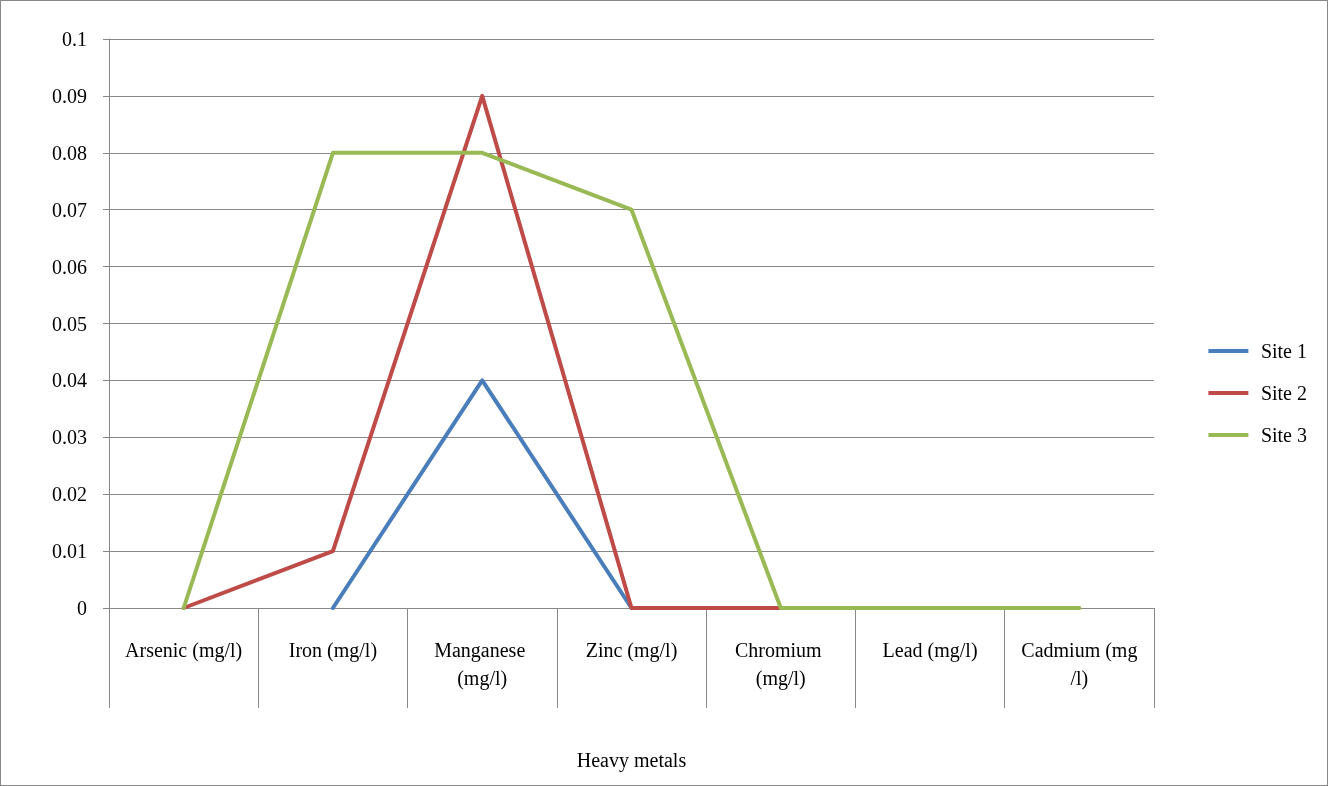  Describe the element at coordinates (69, 266) in the screenshot. I see `y-tick-label: 0.06` at that location.